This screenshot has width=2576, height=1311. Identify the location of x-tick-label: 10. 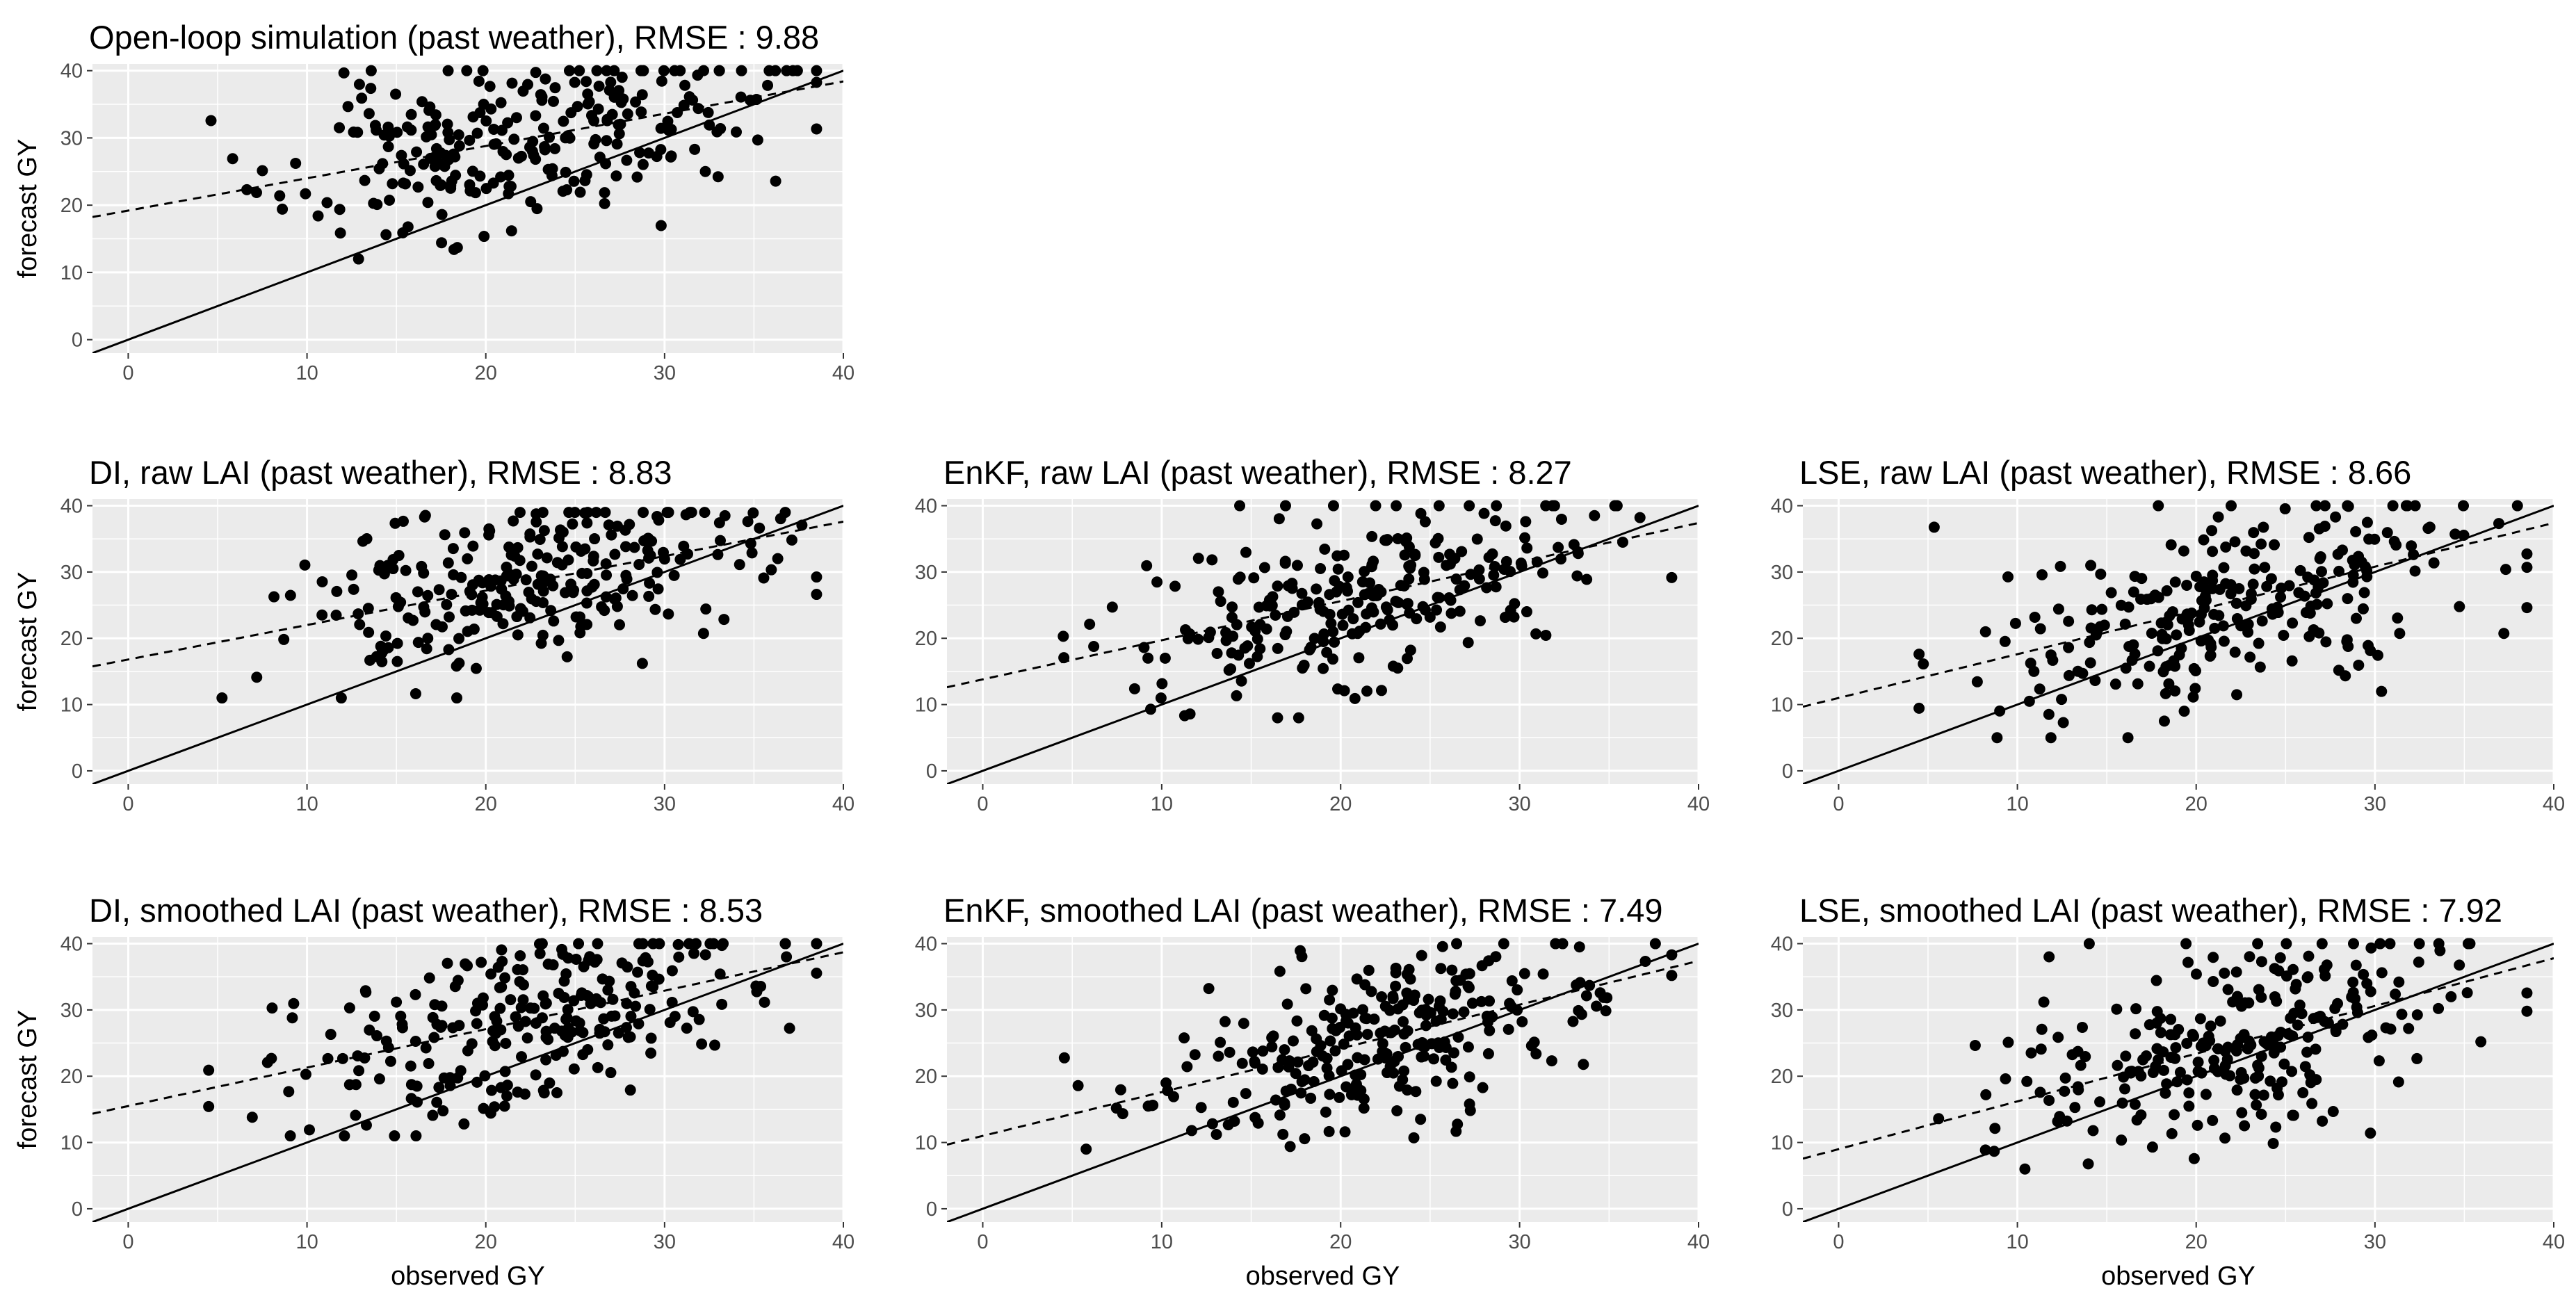
(2017, 804).